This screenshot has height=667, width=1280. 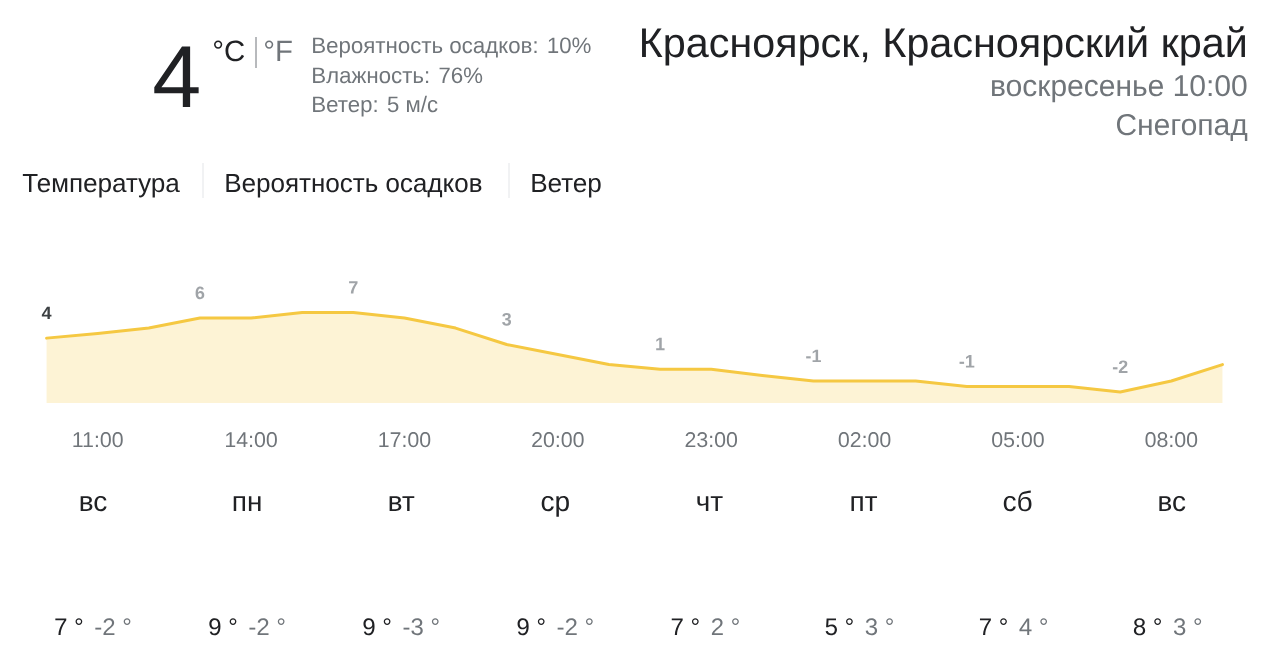 I want to click on text: чт, so click(x=710, y=503).